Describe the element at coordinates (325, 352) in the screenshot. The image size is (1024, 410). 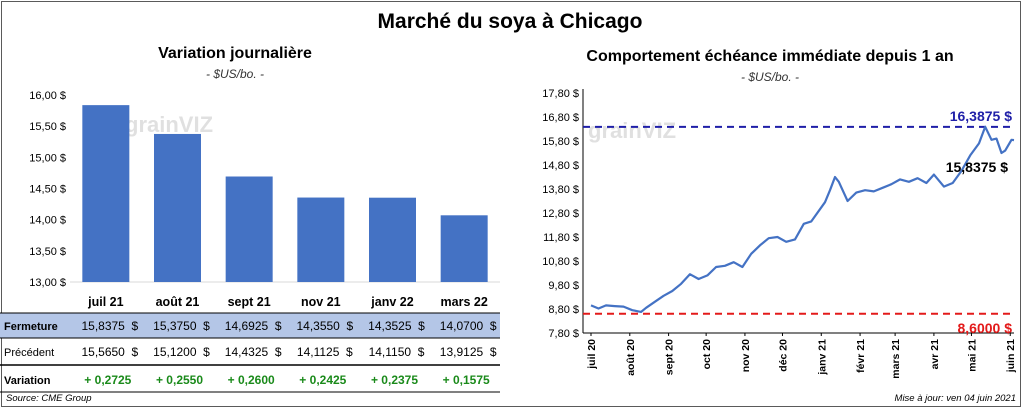
I see `table-cell: 14,1125 $` at that location.